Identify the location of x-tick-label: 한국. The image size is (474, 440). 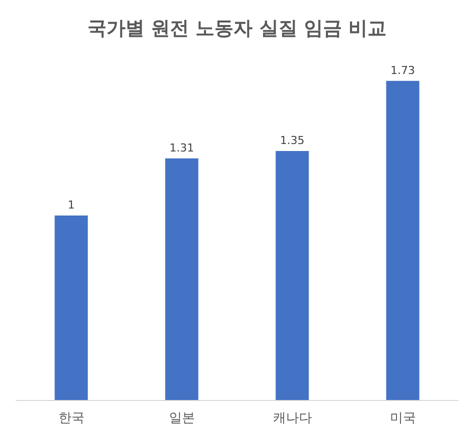
(71, 418).